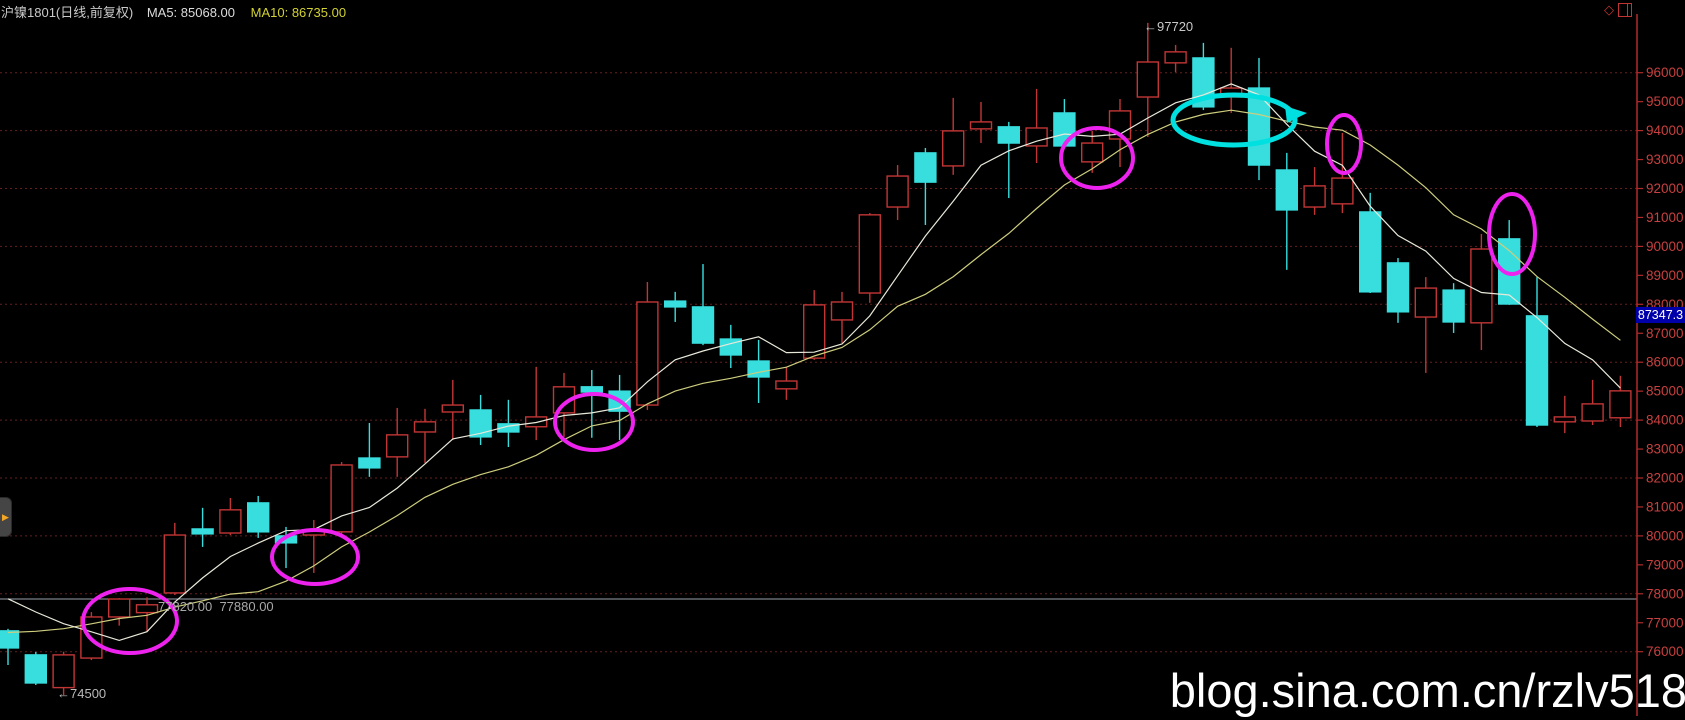 This screenshot has width=1685, height=720. I want to click on expand-arrow-icon: ▶, so click(5, 516).